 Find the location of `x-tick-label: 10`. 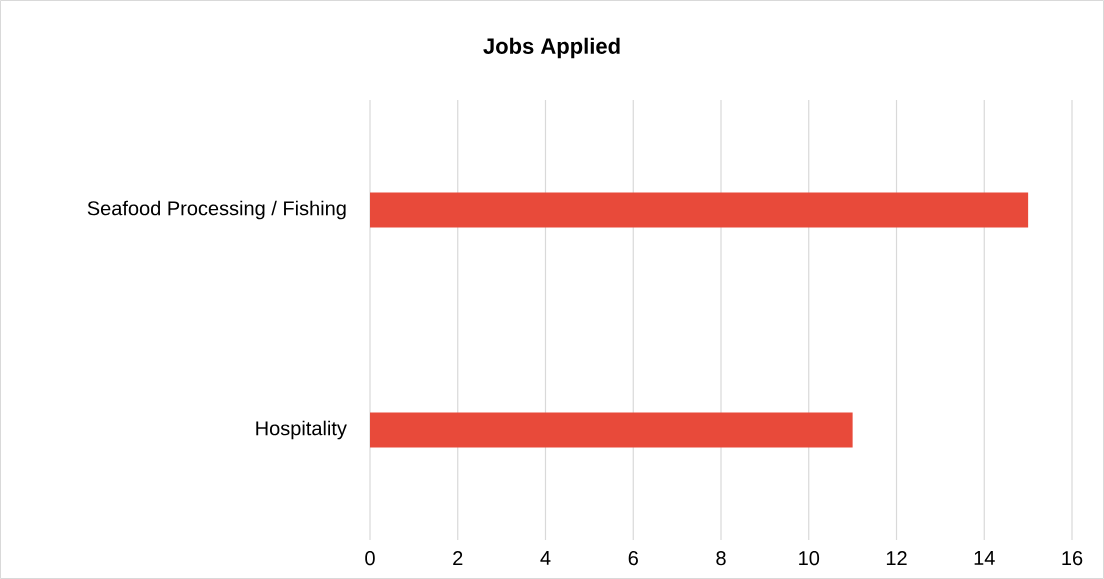

x-tick-label: 10 is located at coordinates (809, 558).